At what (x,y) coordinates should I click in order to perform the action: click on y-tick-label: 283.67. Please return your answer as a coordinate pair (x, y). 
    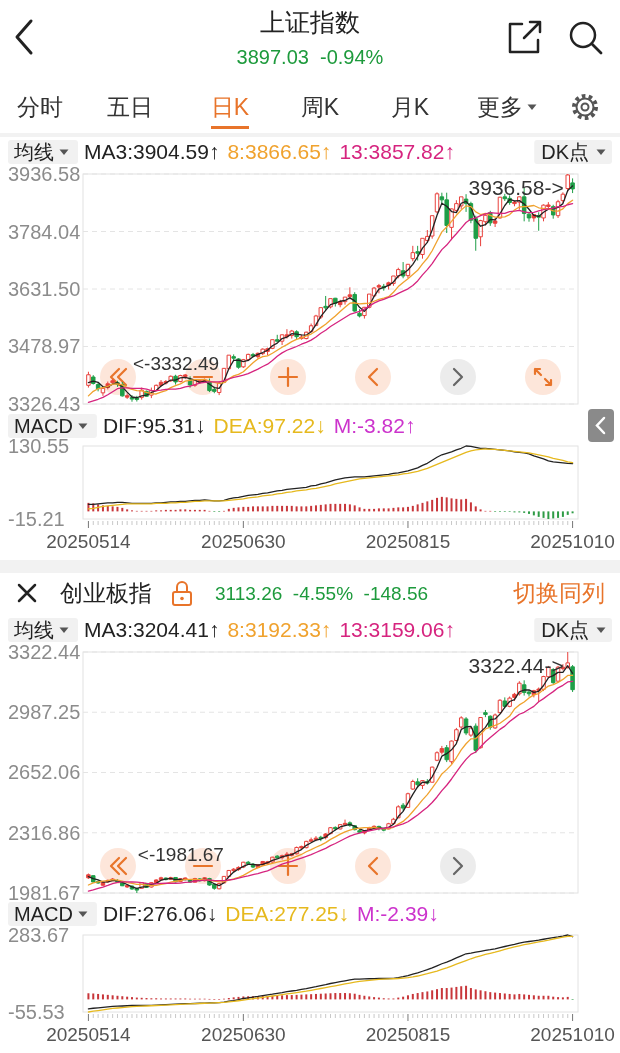
    Looking at the image, I should click on (39, 935).